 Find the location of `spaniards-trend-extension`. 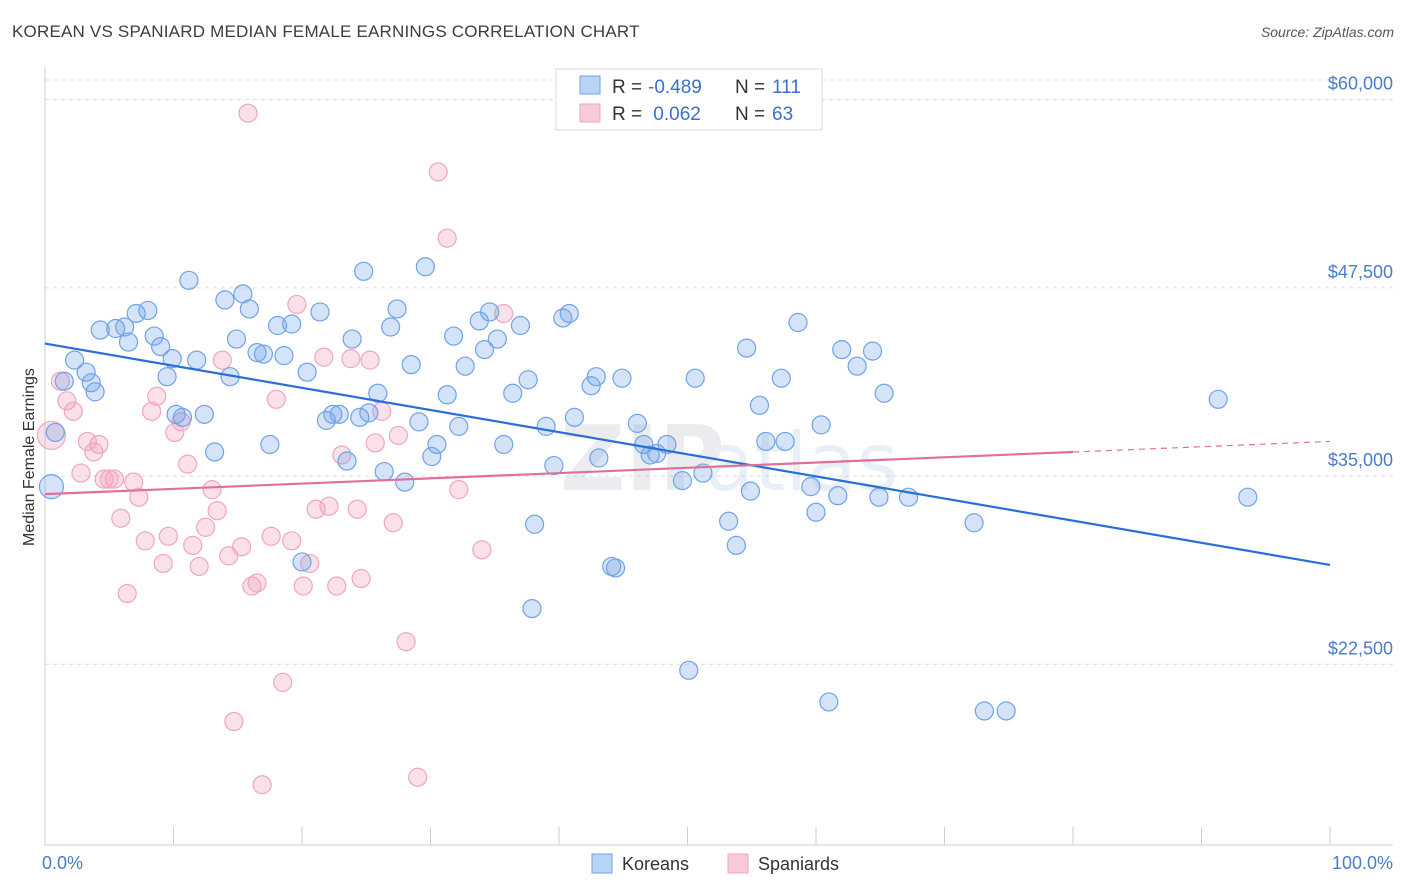

spaniards-trend-extension is located at coordinates (1201, 446).